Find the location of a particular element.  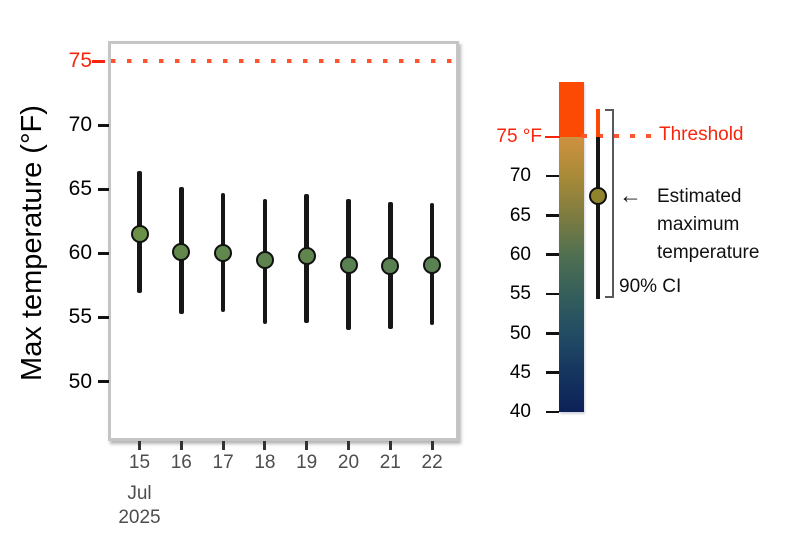

legend-estimate-line-3: temperature is located at coordinates (708, 252).